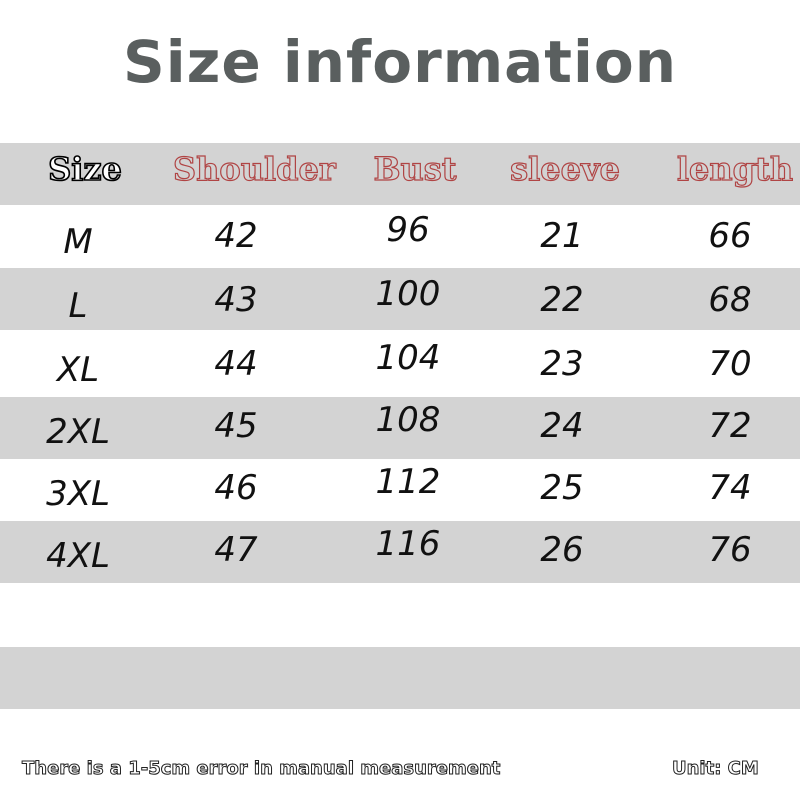 The image size is (800, 800). What do you see at coordinates (236, 488) in the screenshot?
I see `cell-shoulder: 46` at bounding box center [236, 488].